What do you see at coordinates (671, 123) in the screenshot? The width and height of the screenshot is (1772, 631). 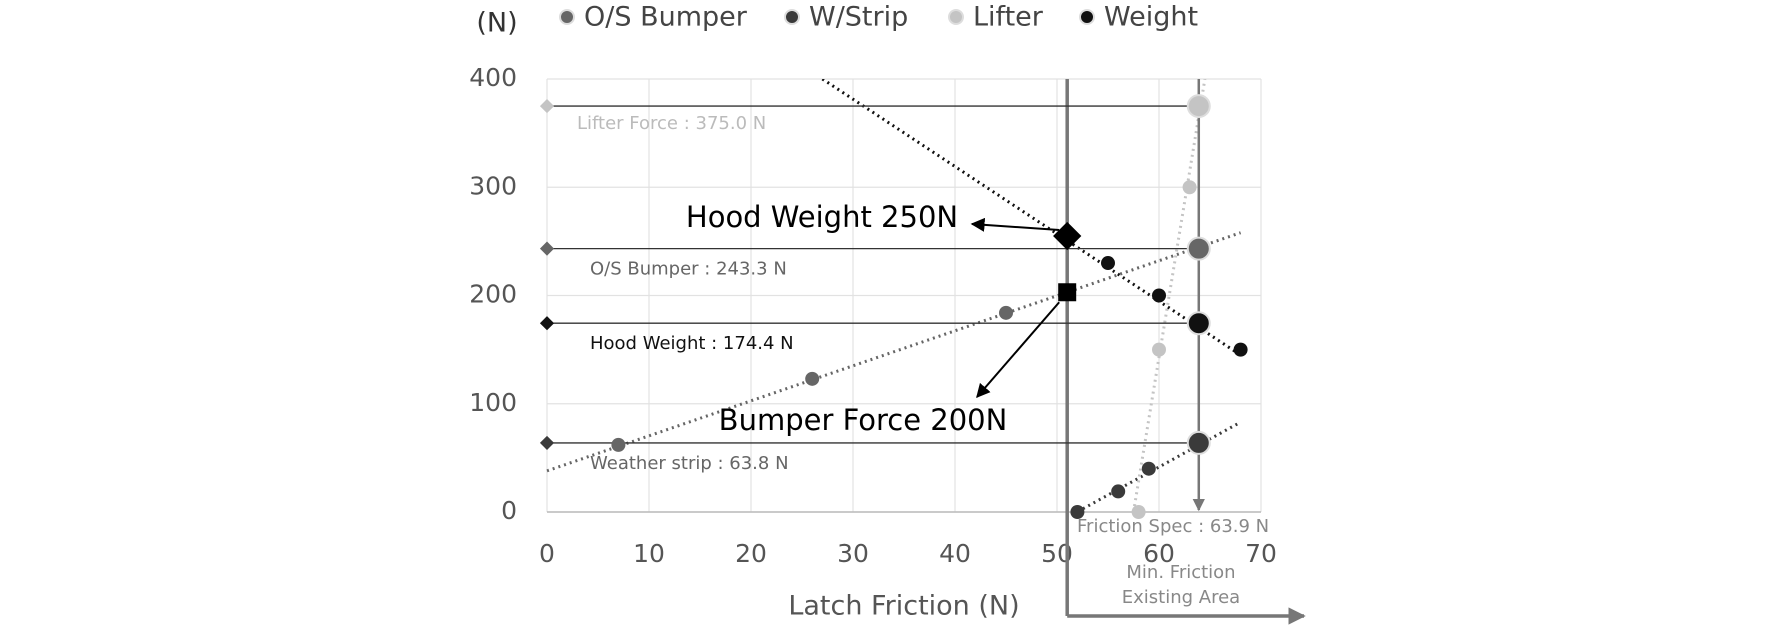 I see `reference-label: Lifter Force : 375.0 N` at bounding box center [671, 123].